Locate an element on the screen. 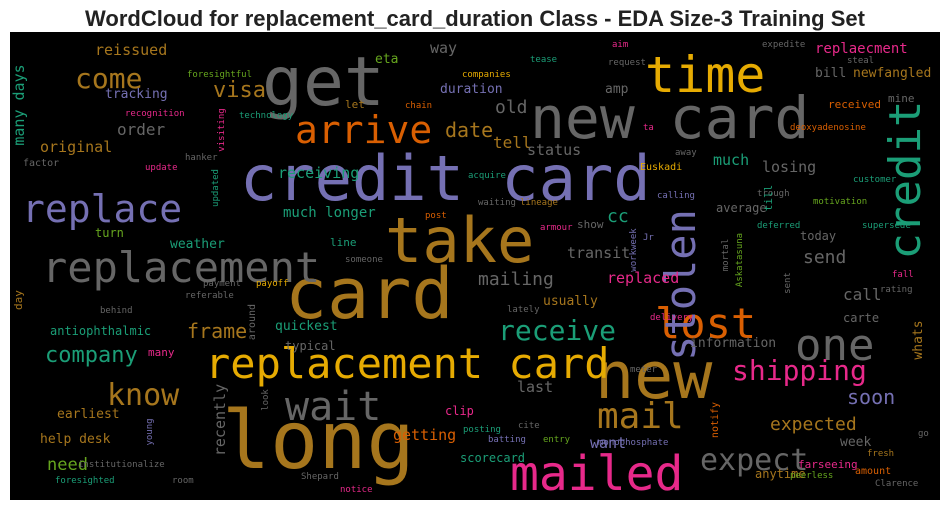 The image size is (950, 511). word: many is located at coordinates (161, 352).